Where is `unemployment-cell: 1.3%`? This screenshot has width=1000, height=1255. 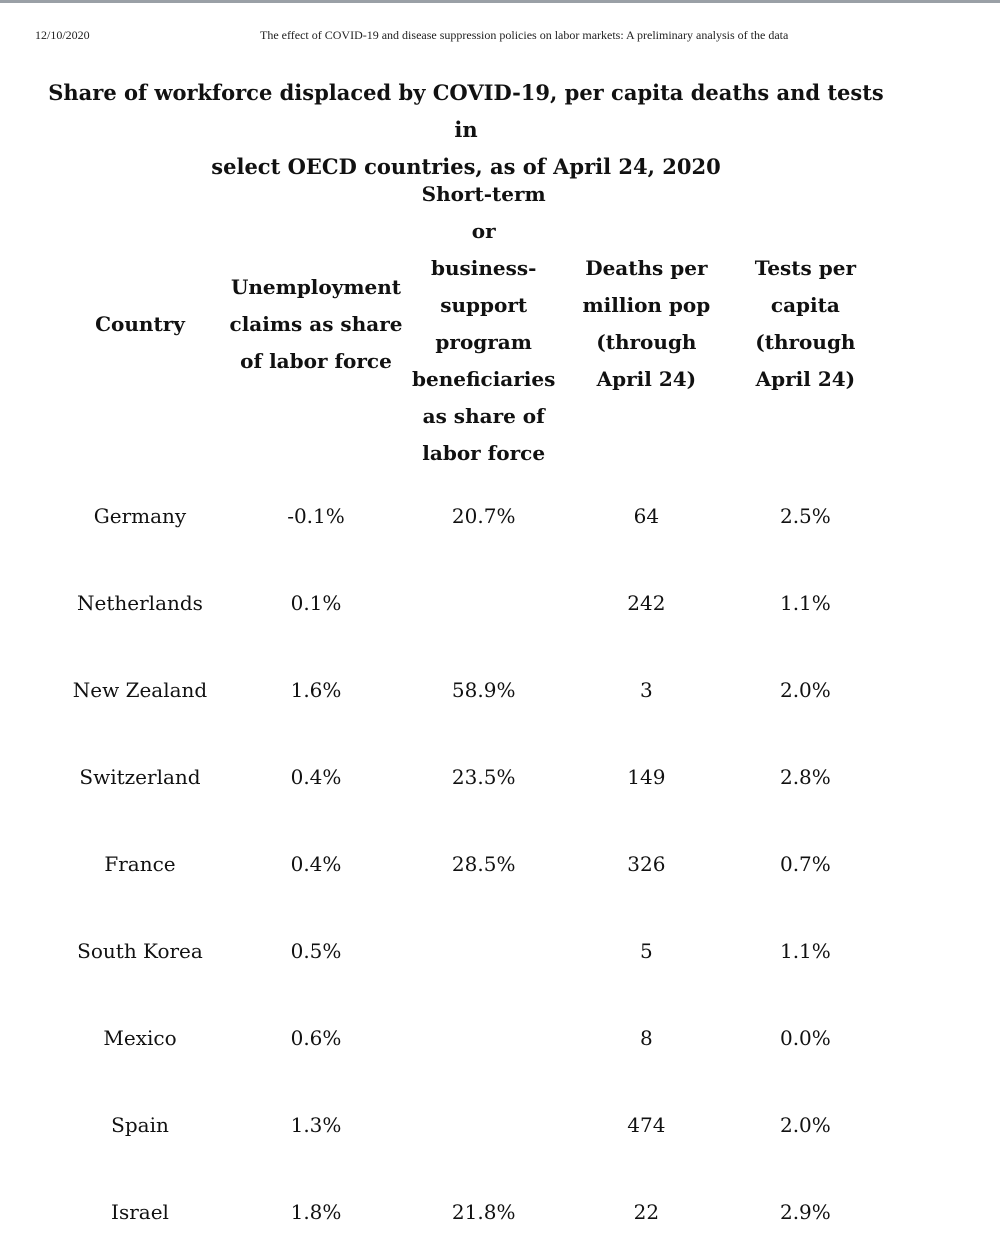
unemployment-cell: 1.3% is located at coordinates (316, 1124).